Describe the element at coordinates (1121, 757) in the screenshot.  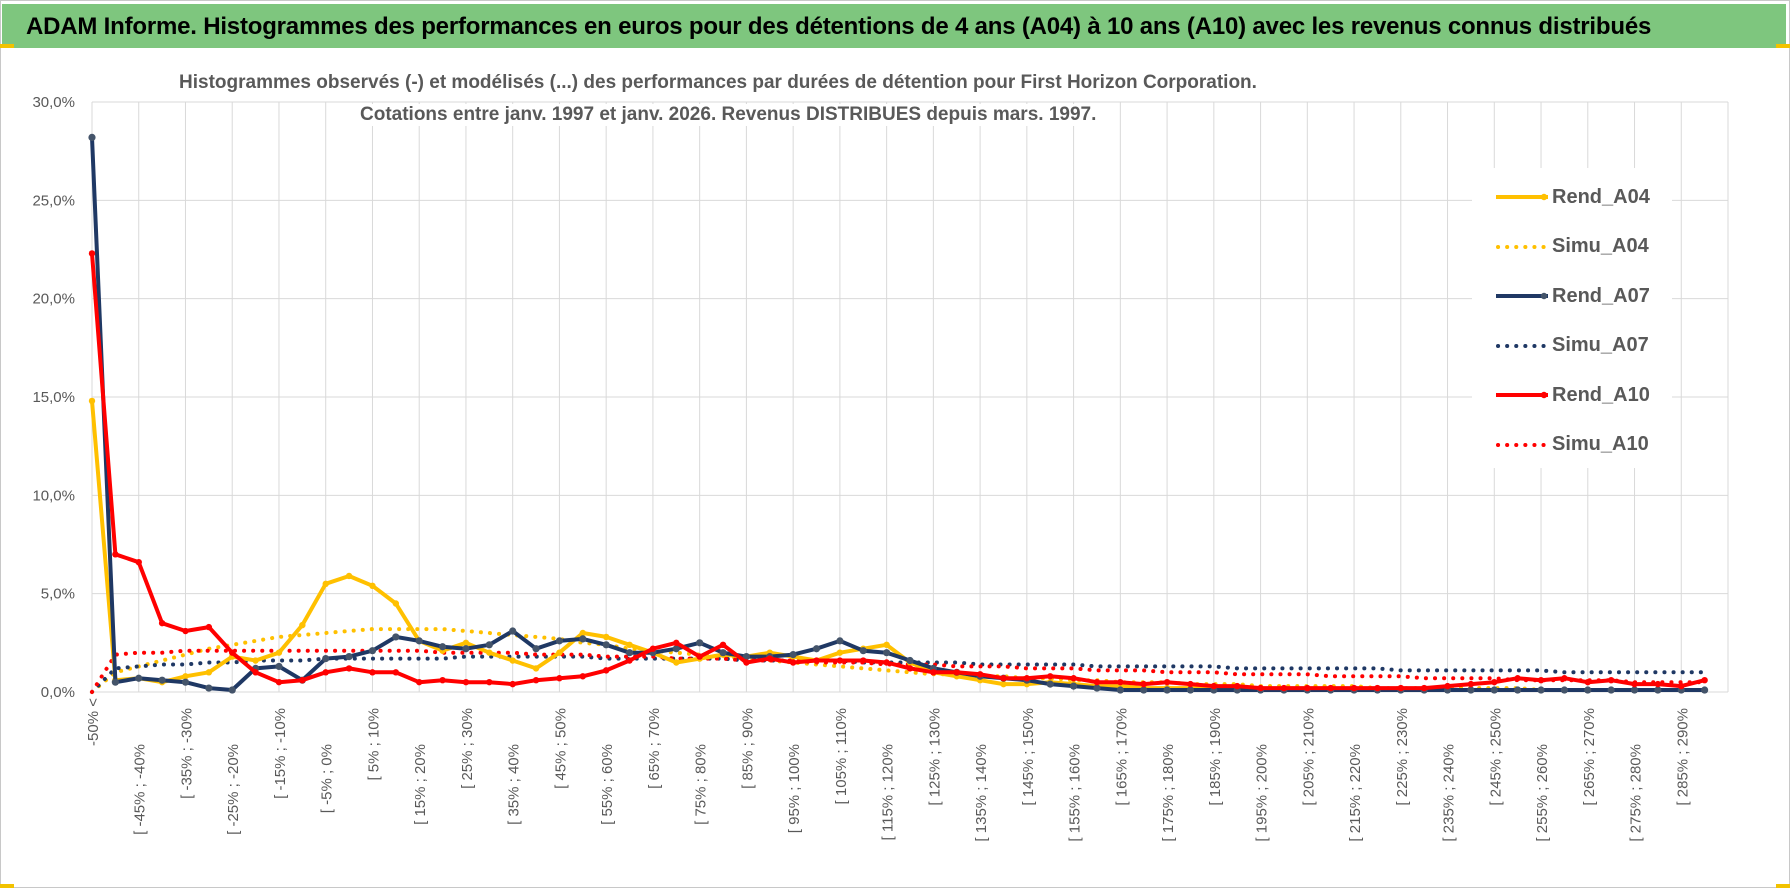
I see `x-tick-label: [ 165% ; 170%` at that location.